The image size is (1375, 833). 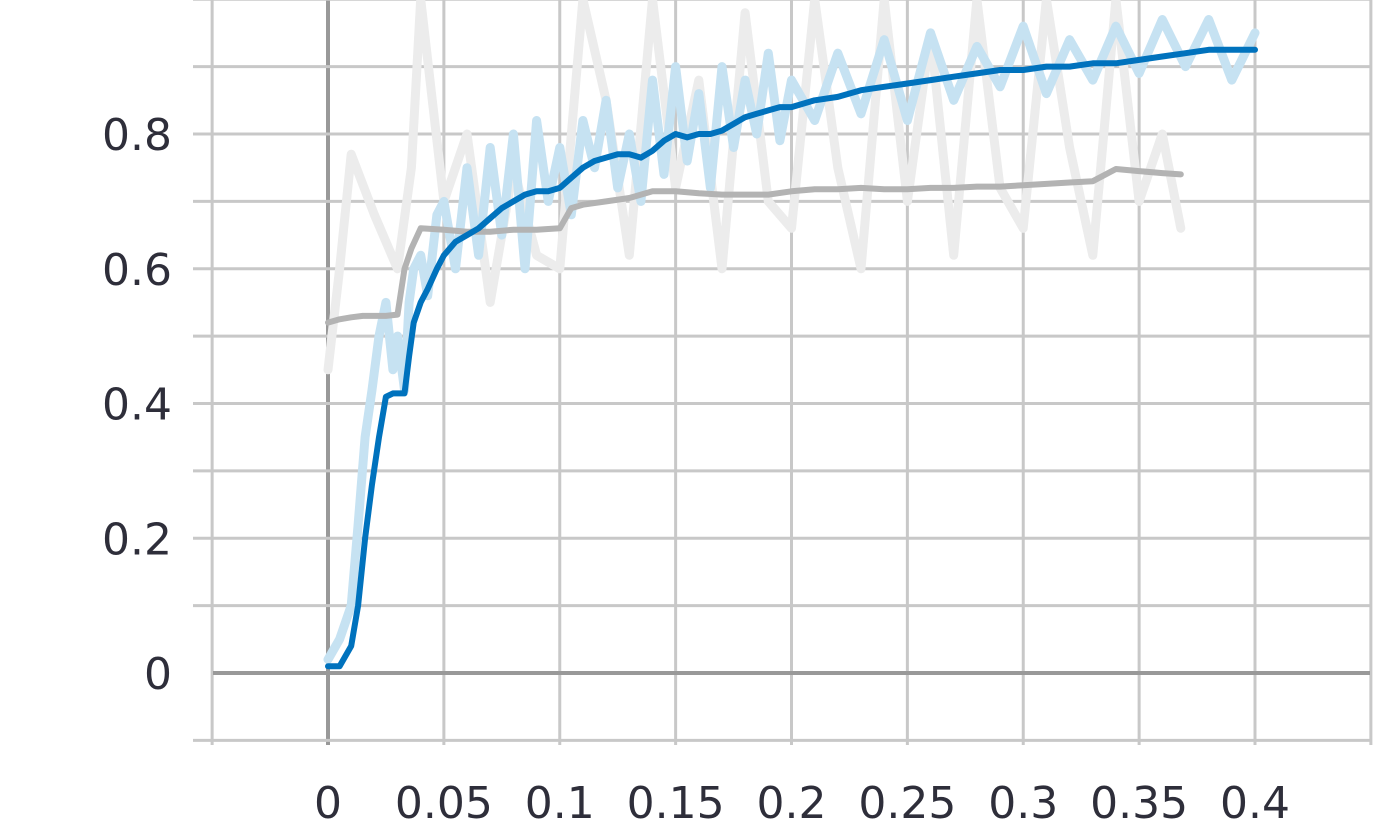 What do you see at coordinates (158, 674) in the screenshot?
I see `y-tick-label: 0` at bounding box center [158, 674].